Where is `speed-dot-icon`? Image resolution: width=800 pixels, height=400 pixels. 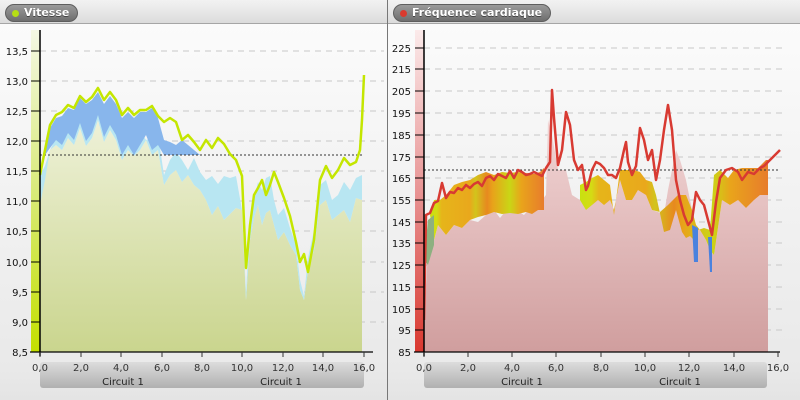
speed-dot-icon is located at coordinates (15, 13).